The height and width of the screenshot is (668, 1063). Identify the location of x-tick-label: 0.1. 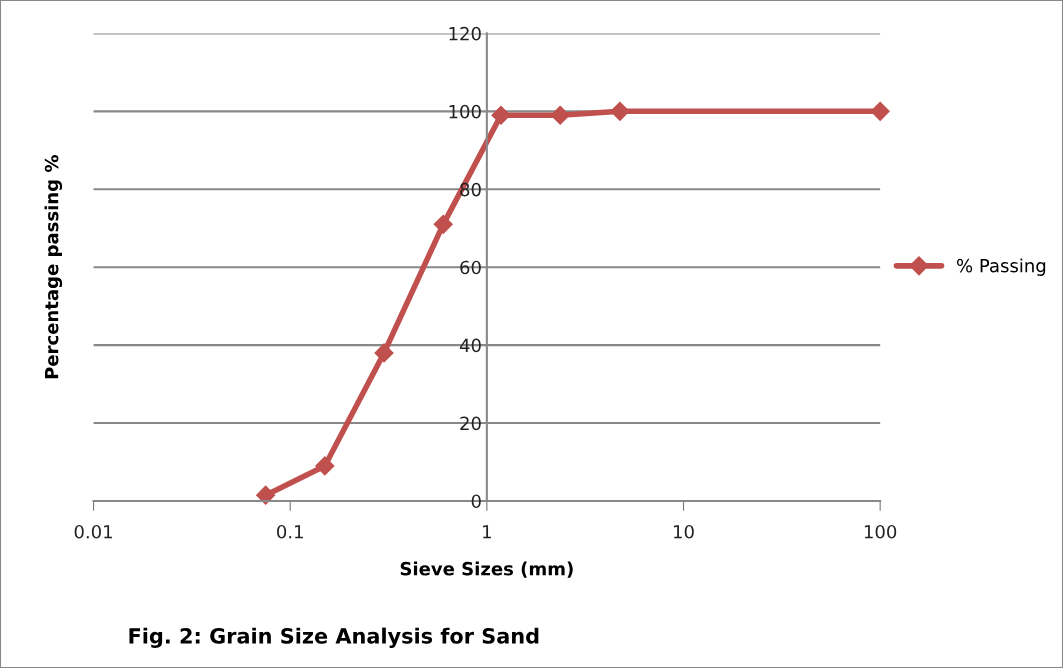
(290, 531).